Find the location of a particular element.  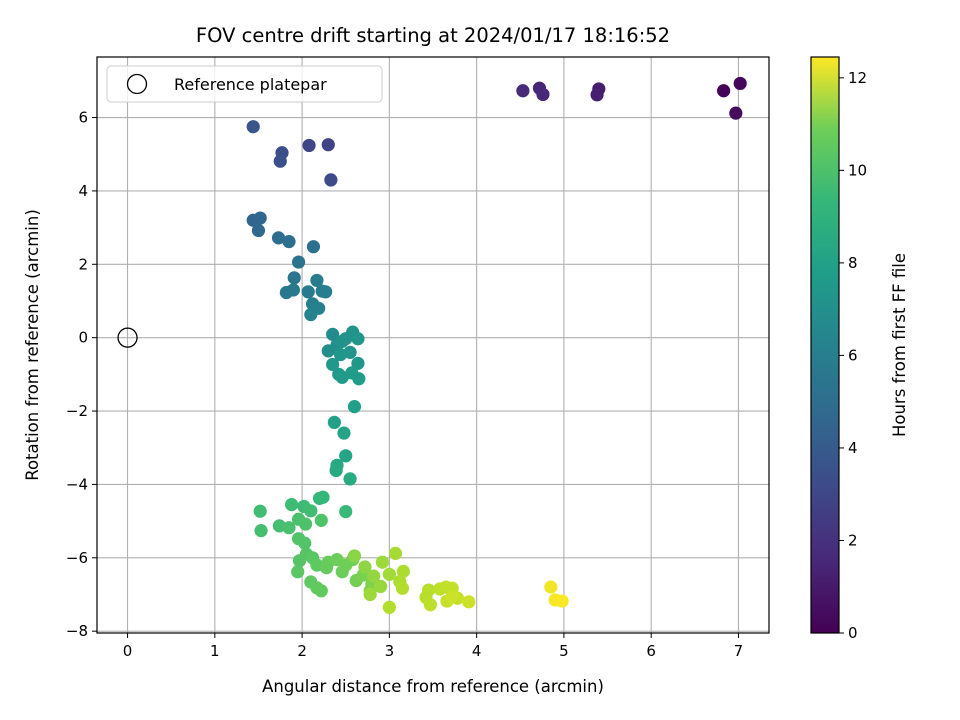

legend-label-reference: Reference platepar is located at coordinates (250, 84).